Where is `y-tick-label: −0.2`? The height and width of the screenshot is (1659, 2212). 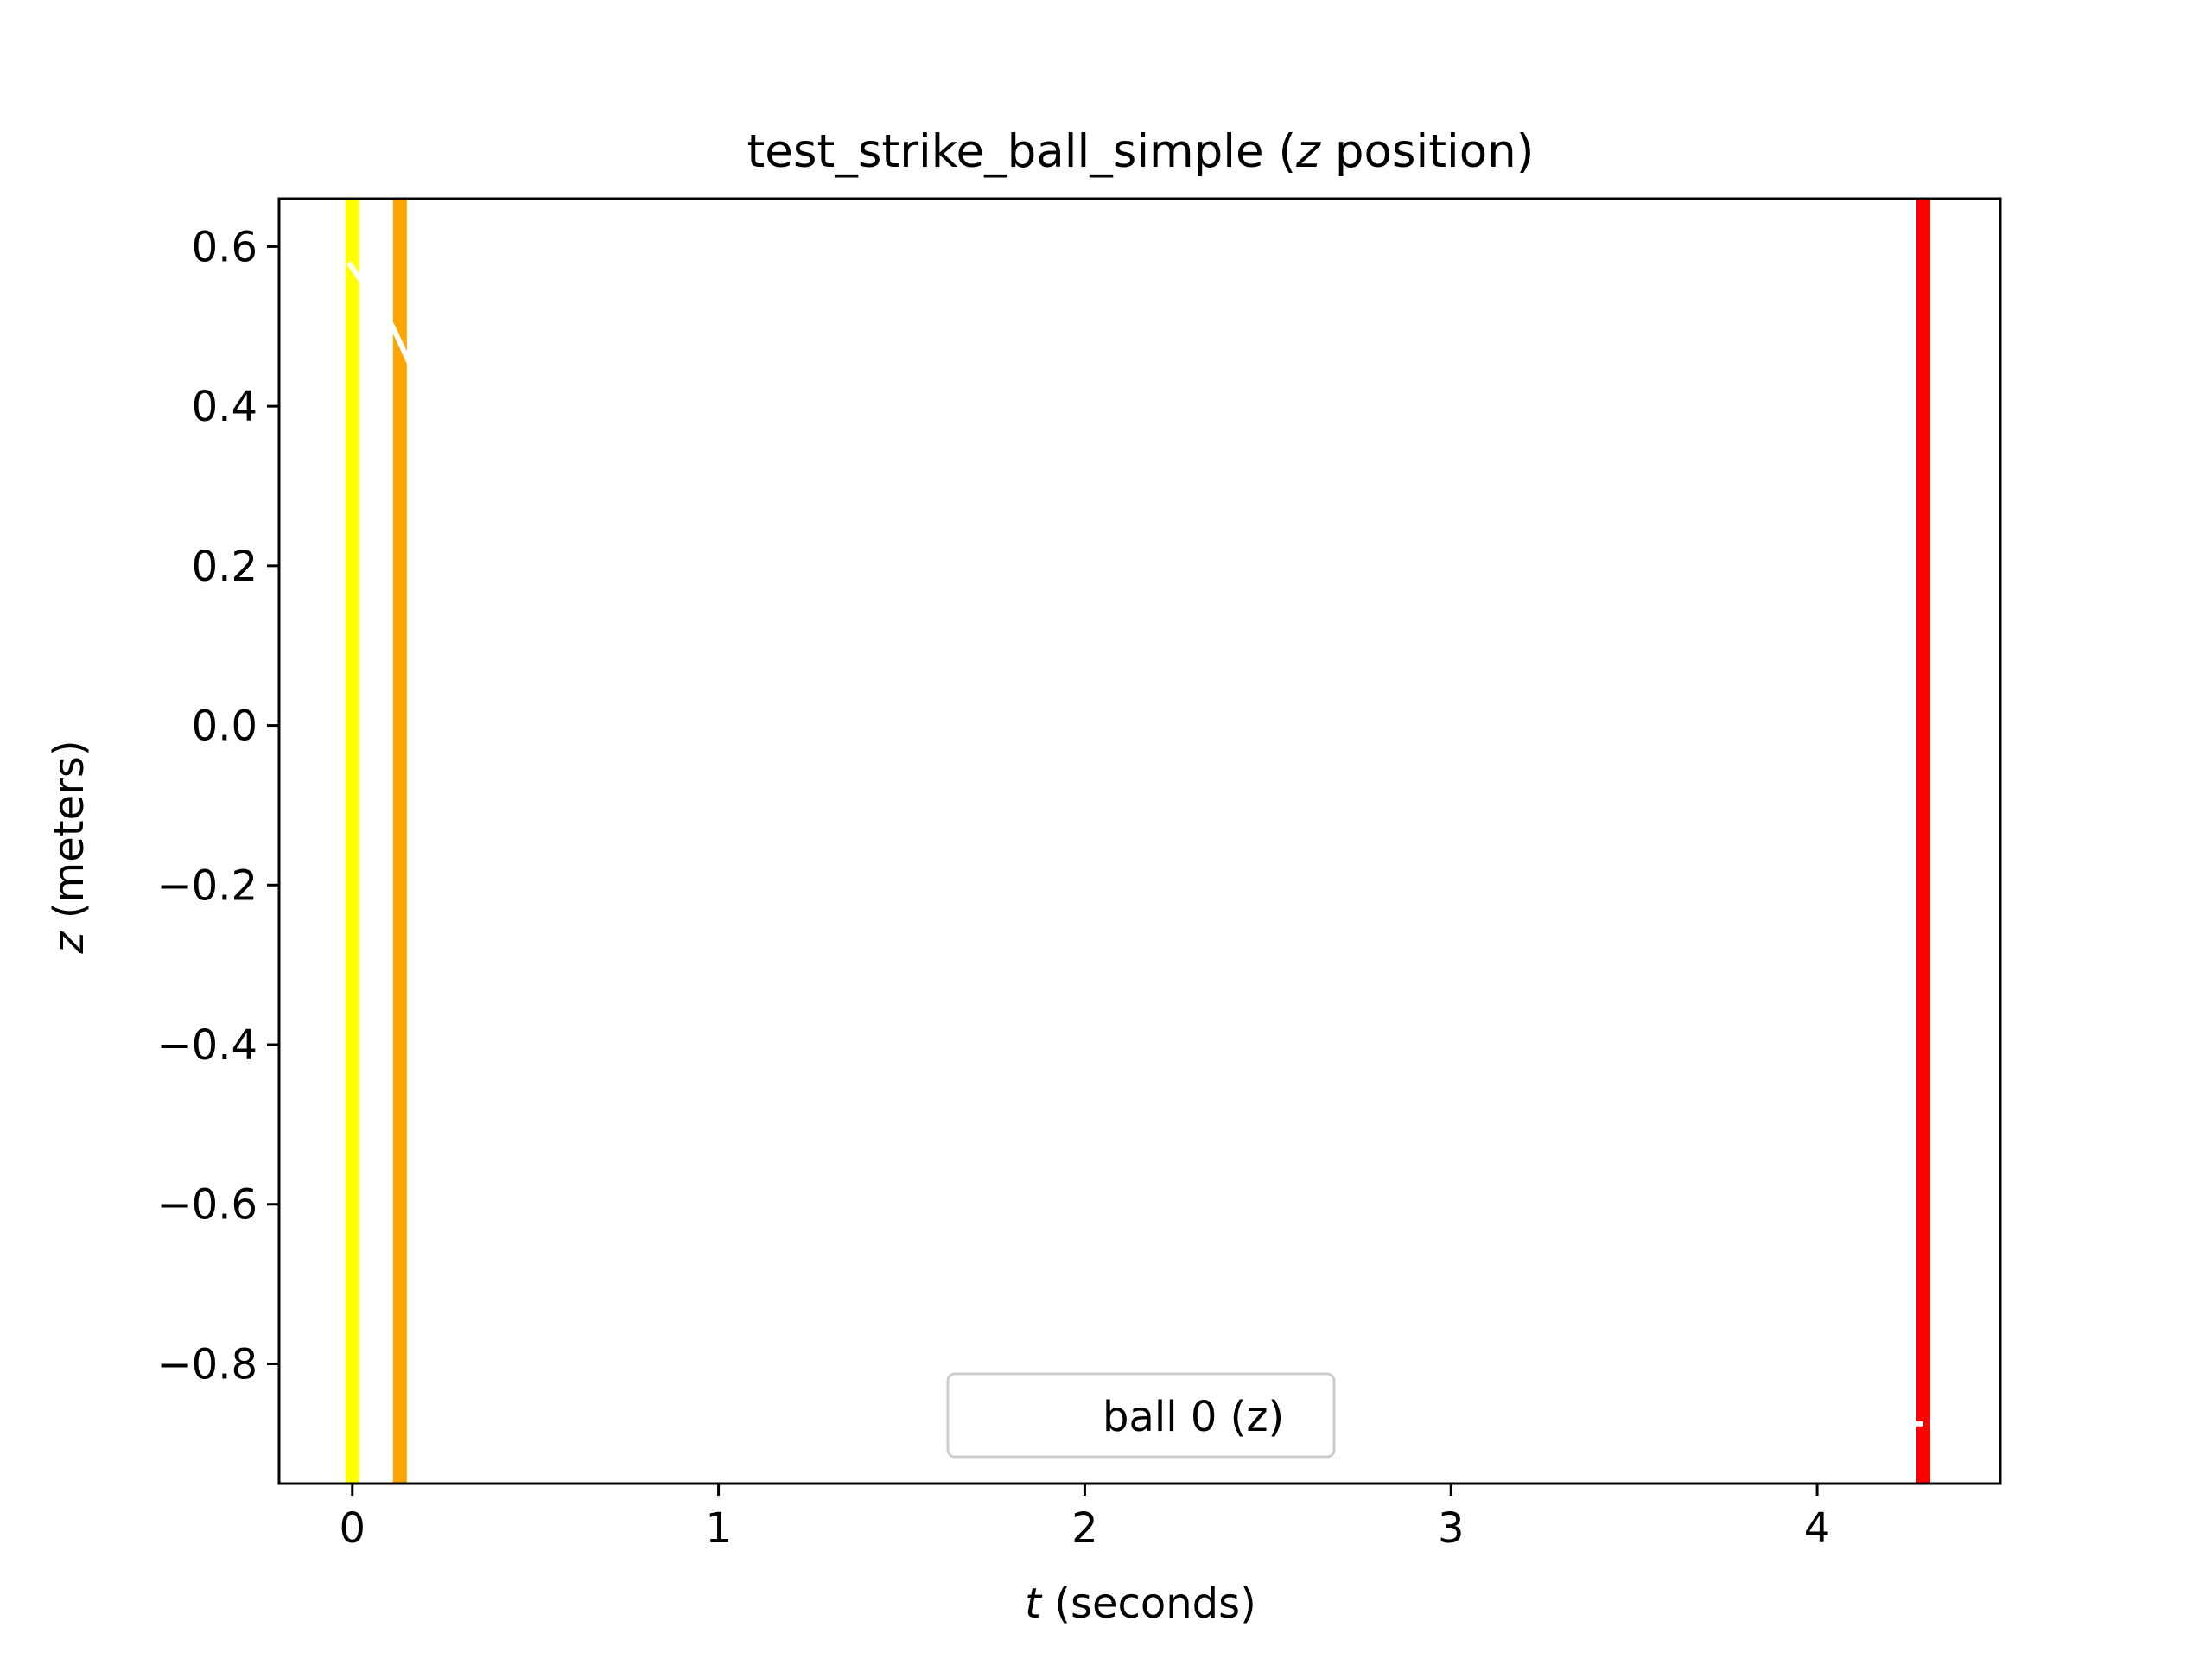
y-tick-label: −0.2 is located at coordinates (206, 885).